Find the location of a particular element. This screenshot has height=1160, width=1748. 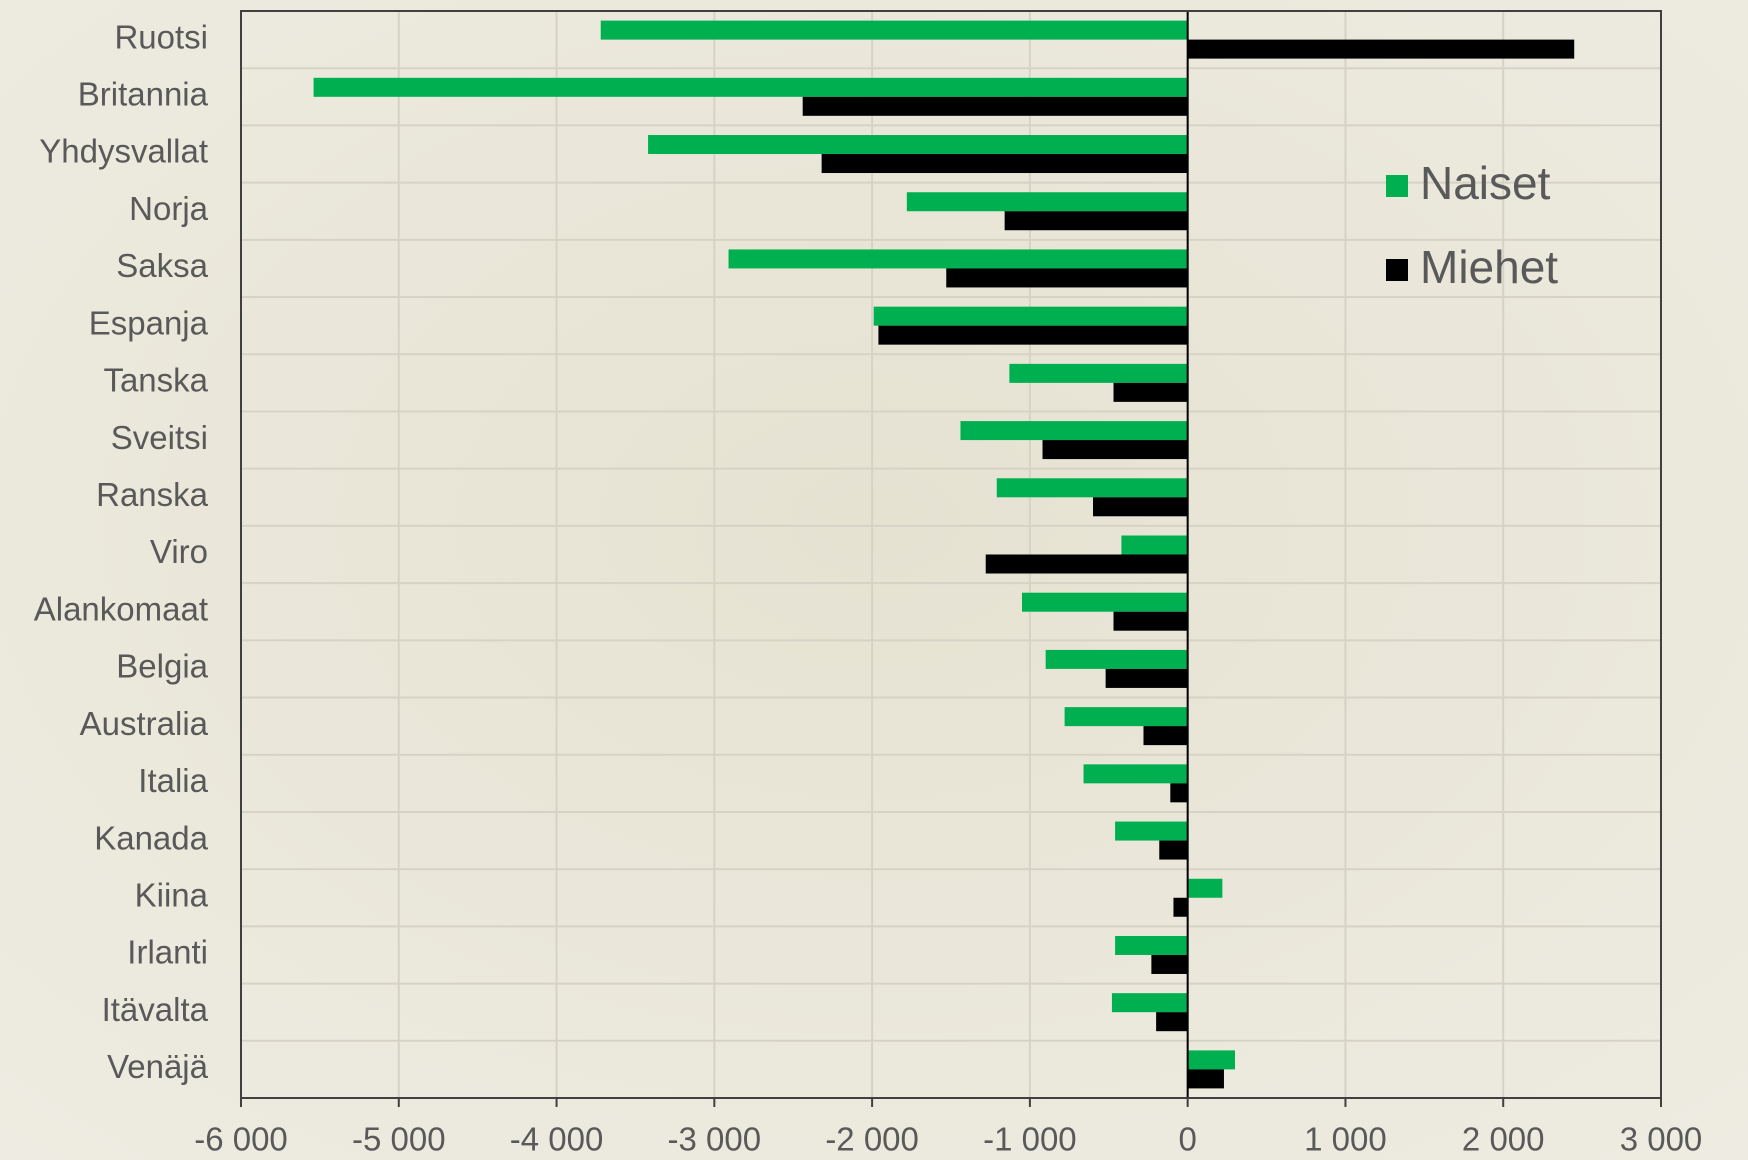

y-tick-label: Belgia is located at coordinates (162, 666).